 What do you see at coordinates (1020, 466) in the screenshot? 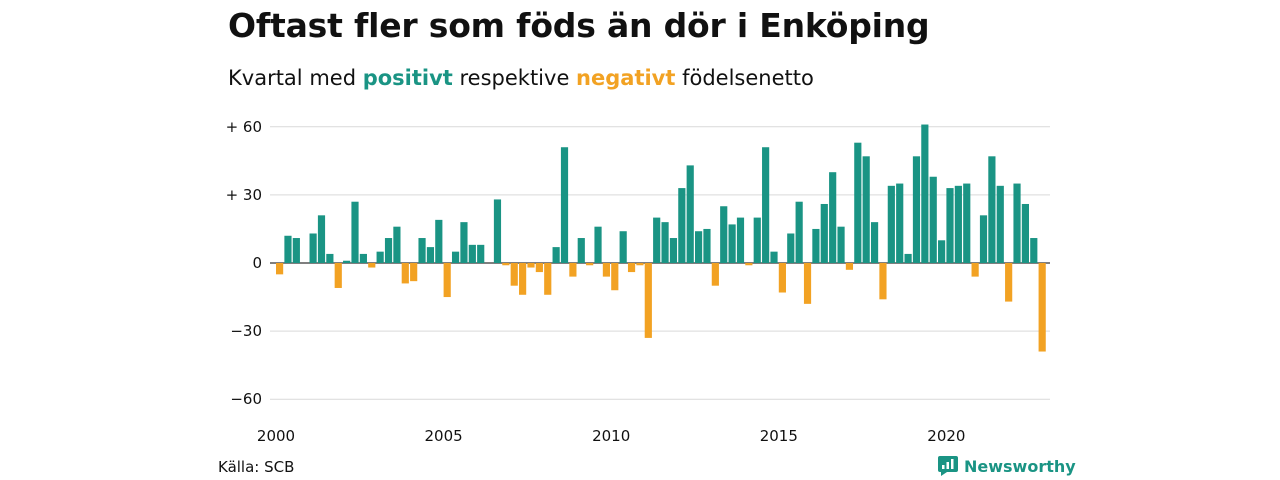
I see `brand-name: Newsworthy` at bounding box center [1020, 466].